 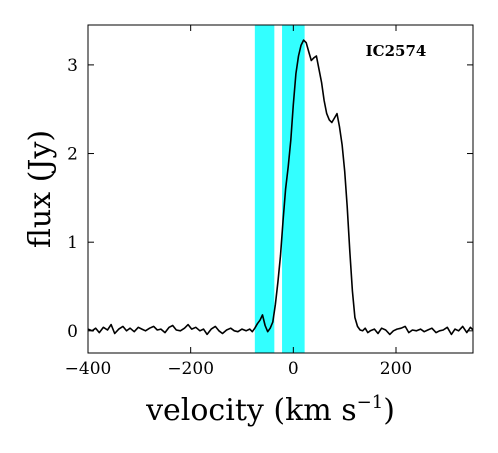 What do you see at coordinates (40, 189) in the screenshot?
I see `y-axis-title: flux (Jy)` at bounding box center [40, 189].